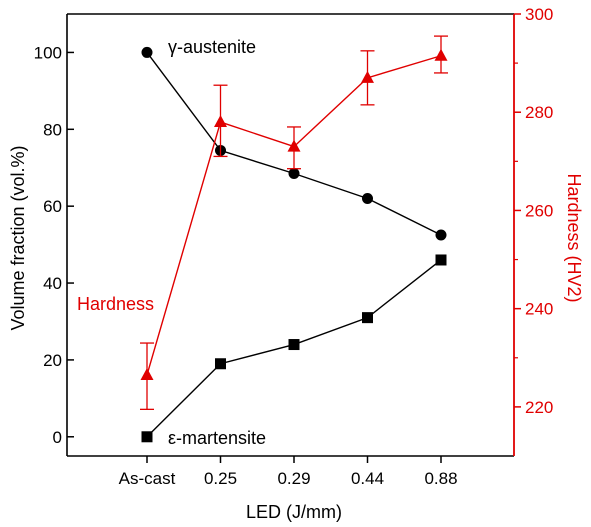  I want to click on left-axis-ticks: 0 20 40 60 80 100, so click(54, 245).